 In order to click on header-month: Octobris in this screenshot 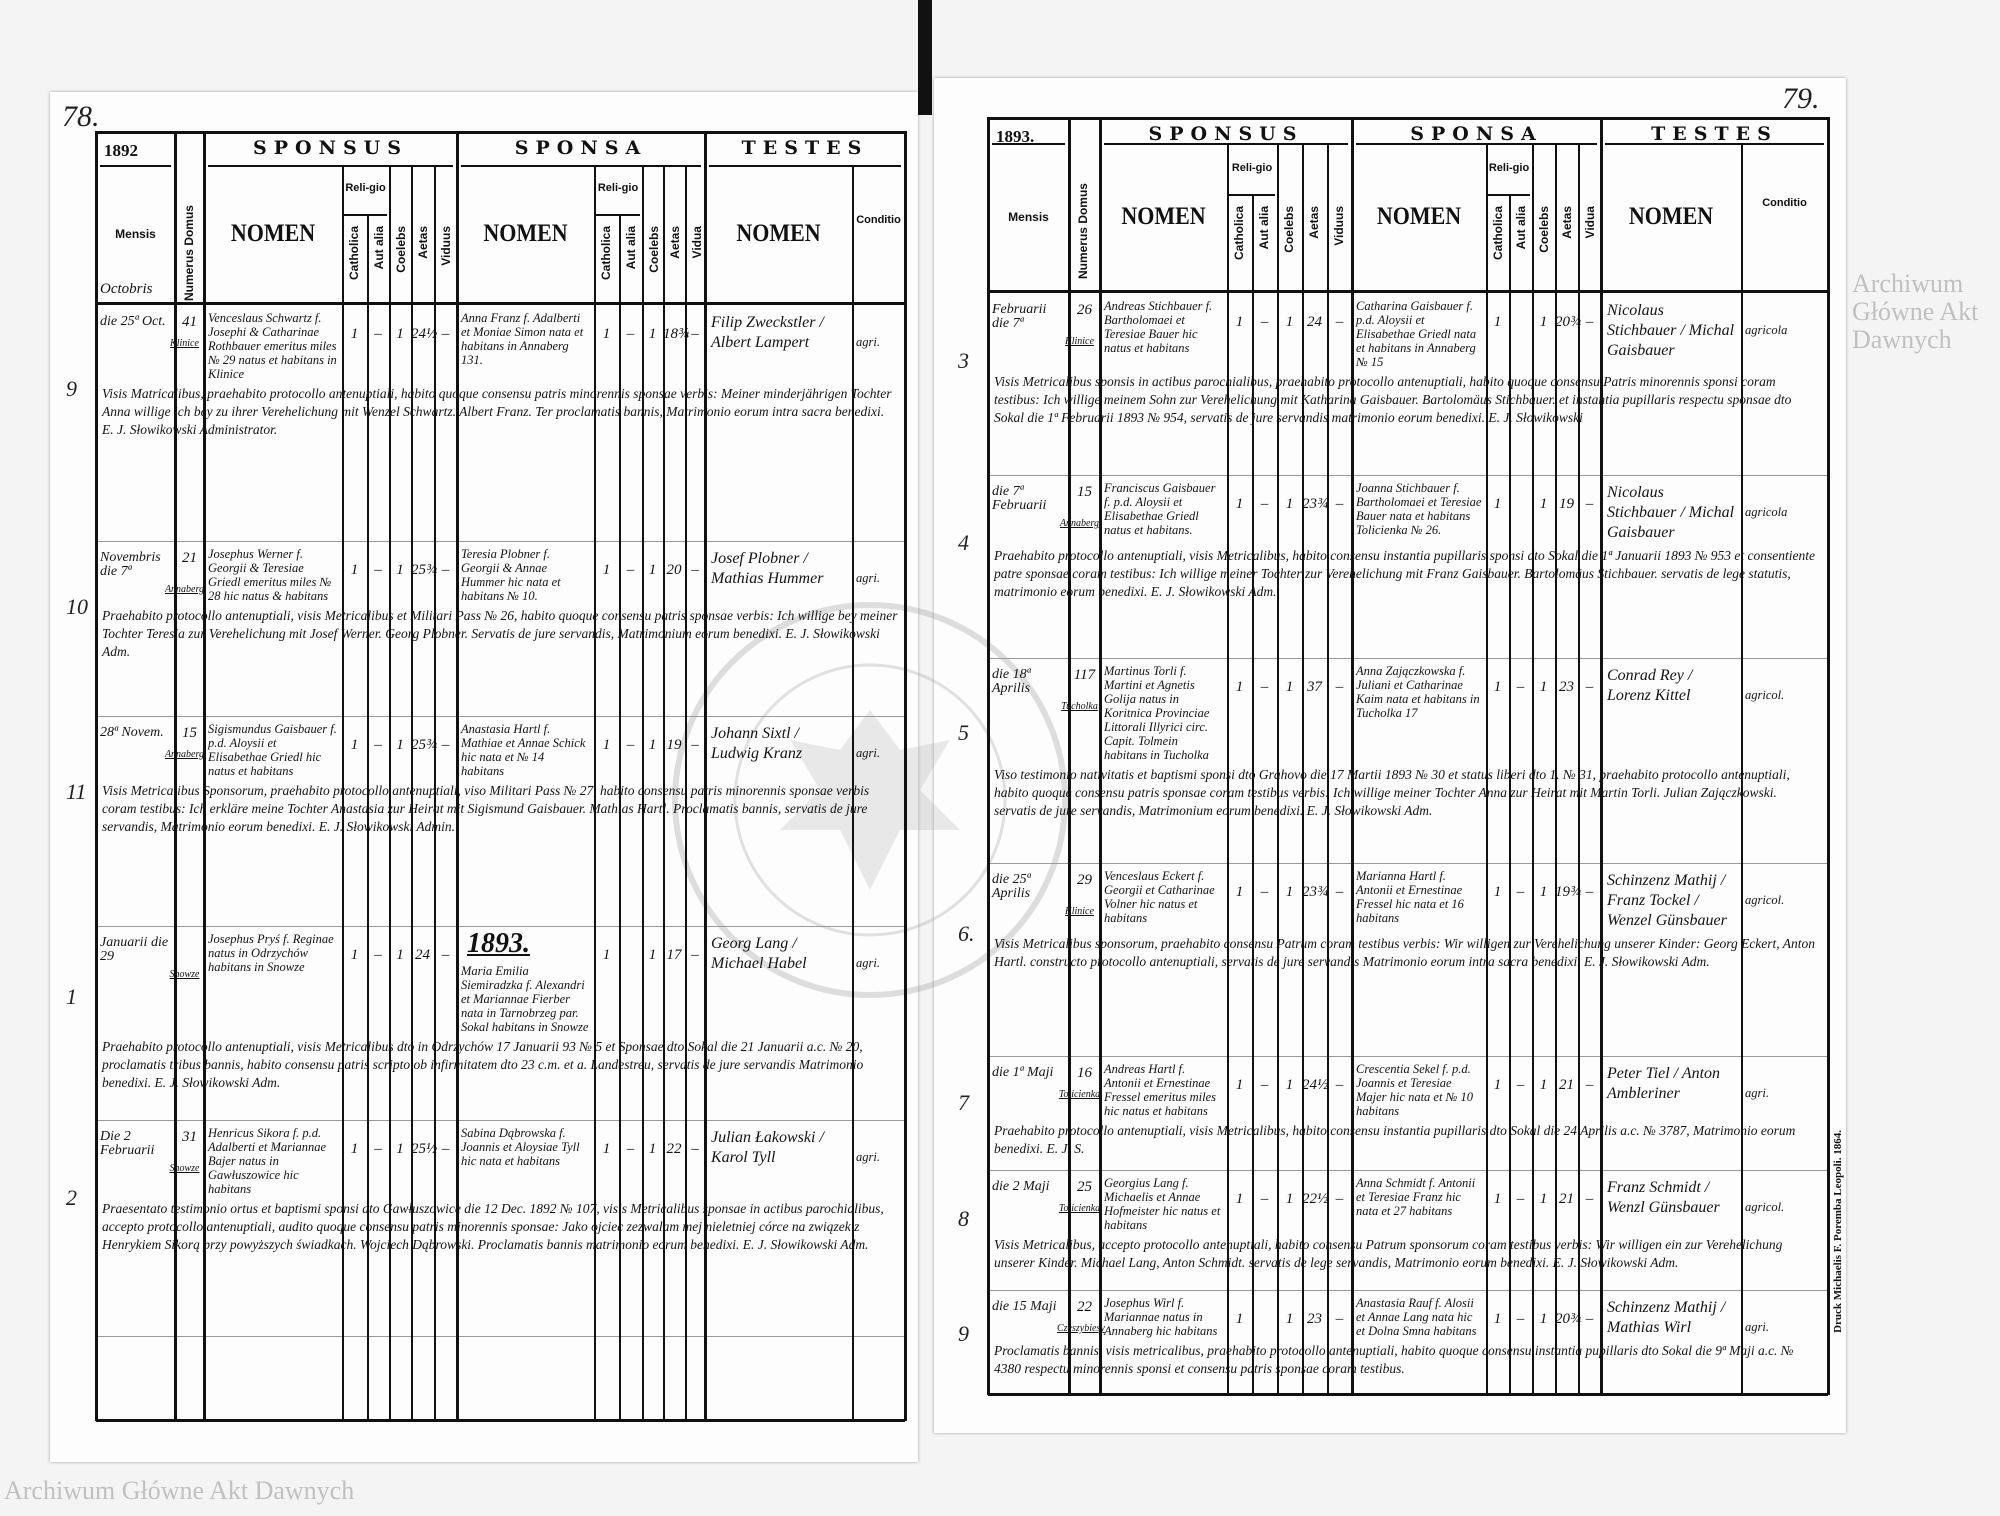, I will do `click(126, 289)`.